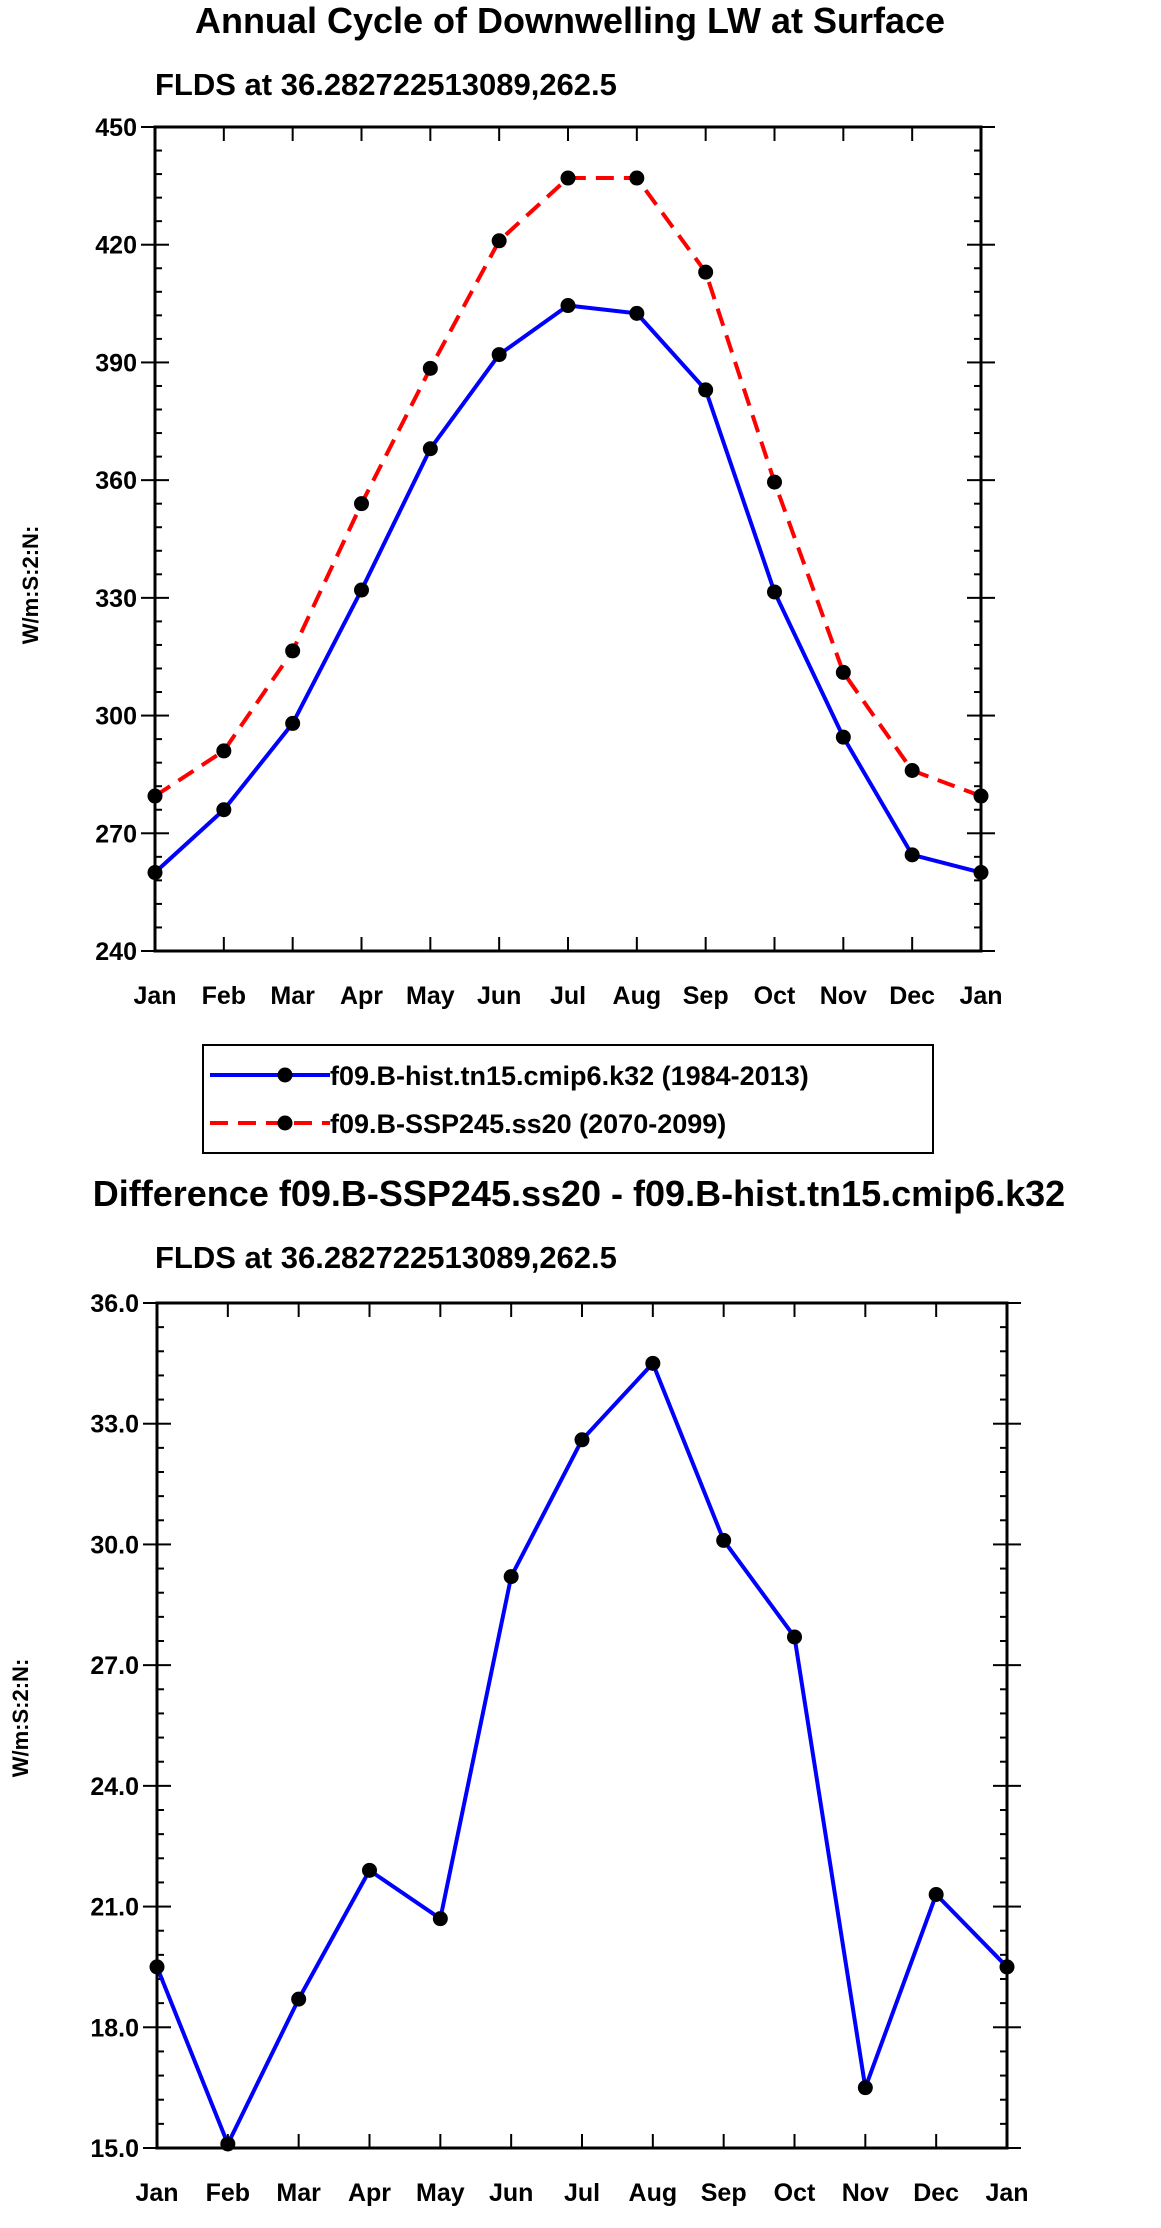  I want to click on chart2-xtick-label: Sep, so click(724, 2193).